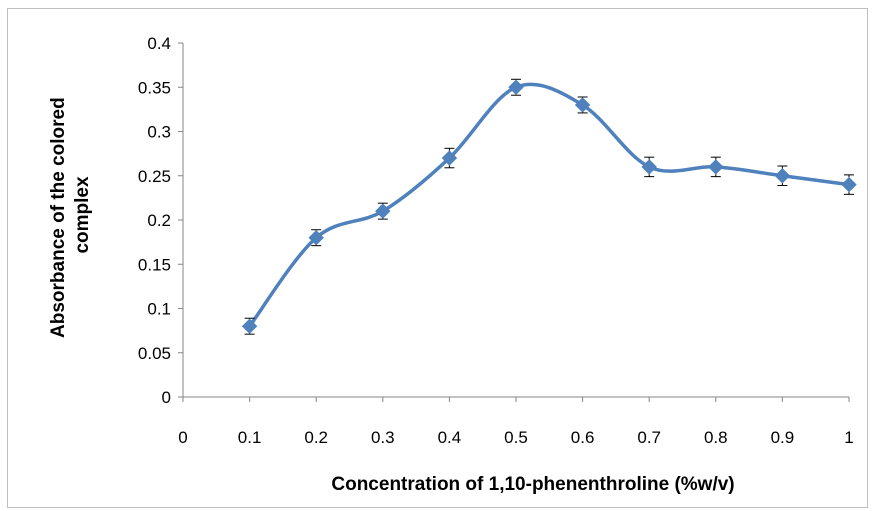 The width and height of the screenshot is (872, 511). I want to click on y-tick-label: 0.2, so click(159, 220).